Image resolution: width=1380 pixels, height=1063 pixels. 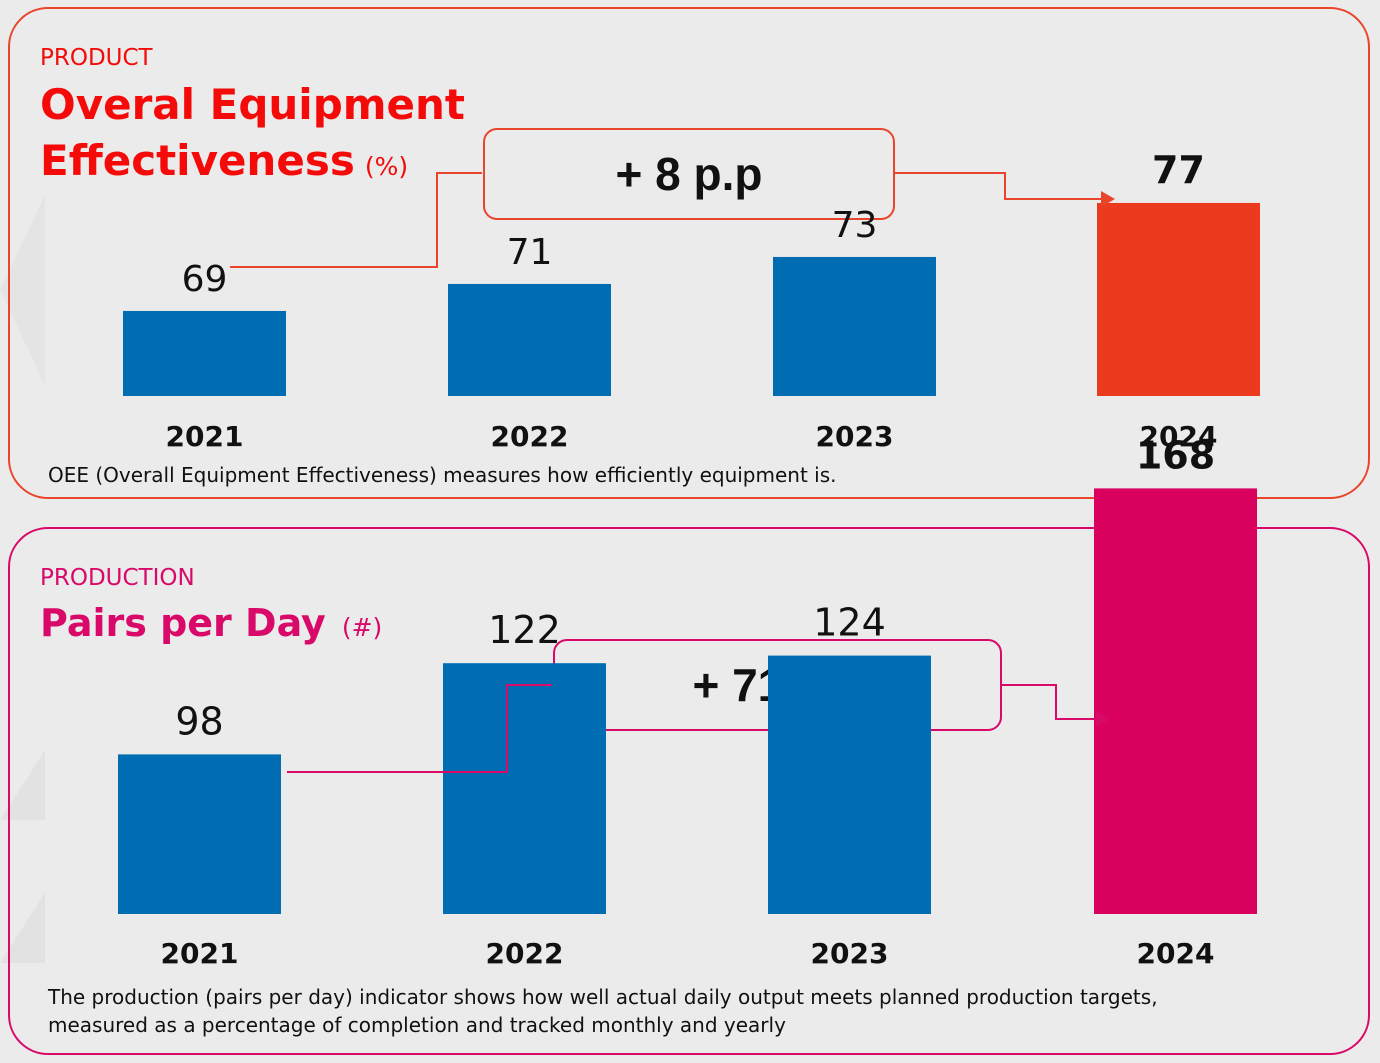 I want to click on title-line-1: Overal Equipment, so click(x=252, y=104).